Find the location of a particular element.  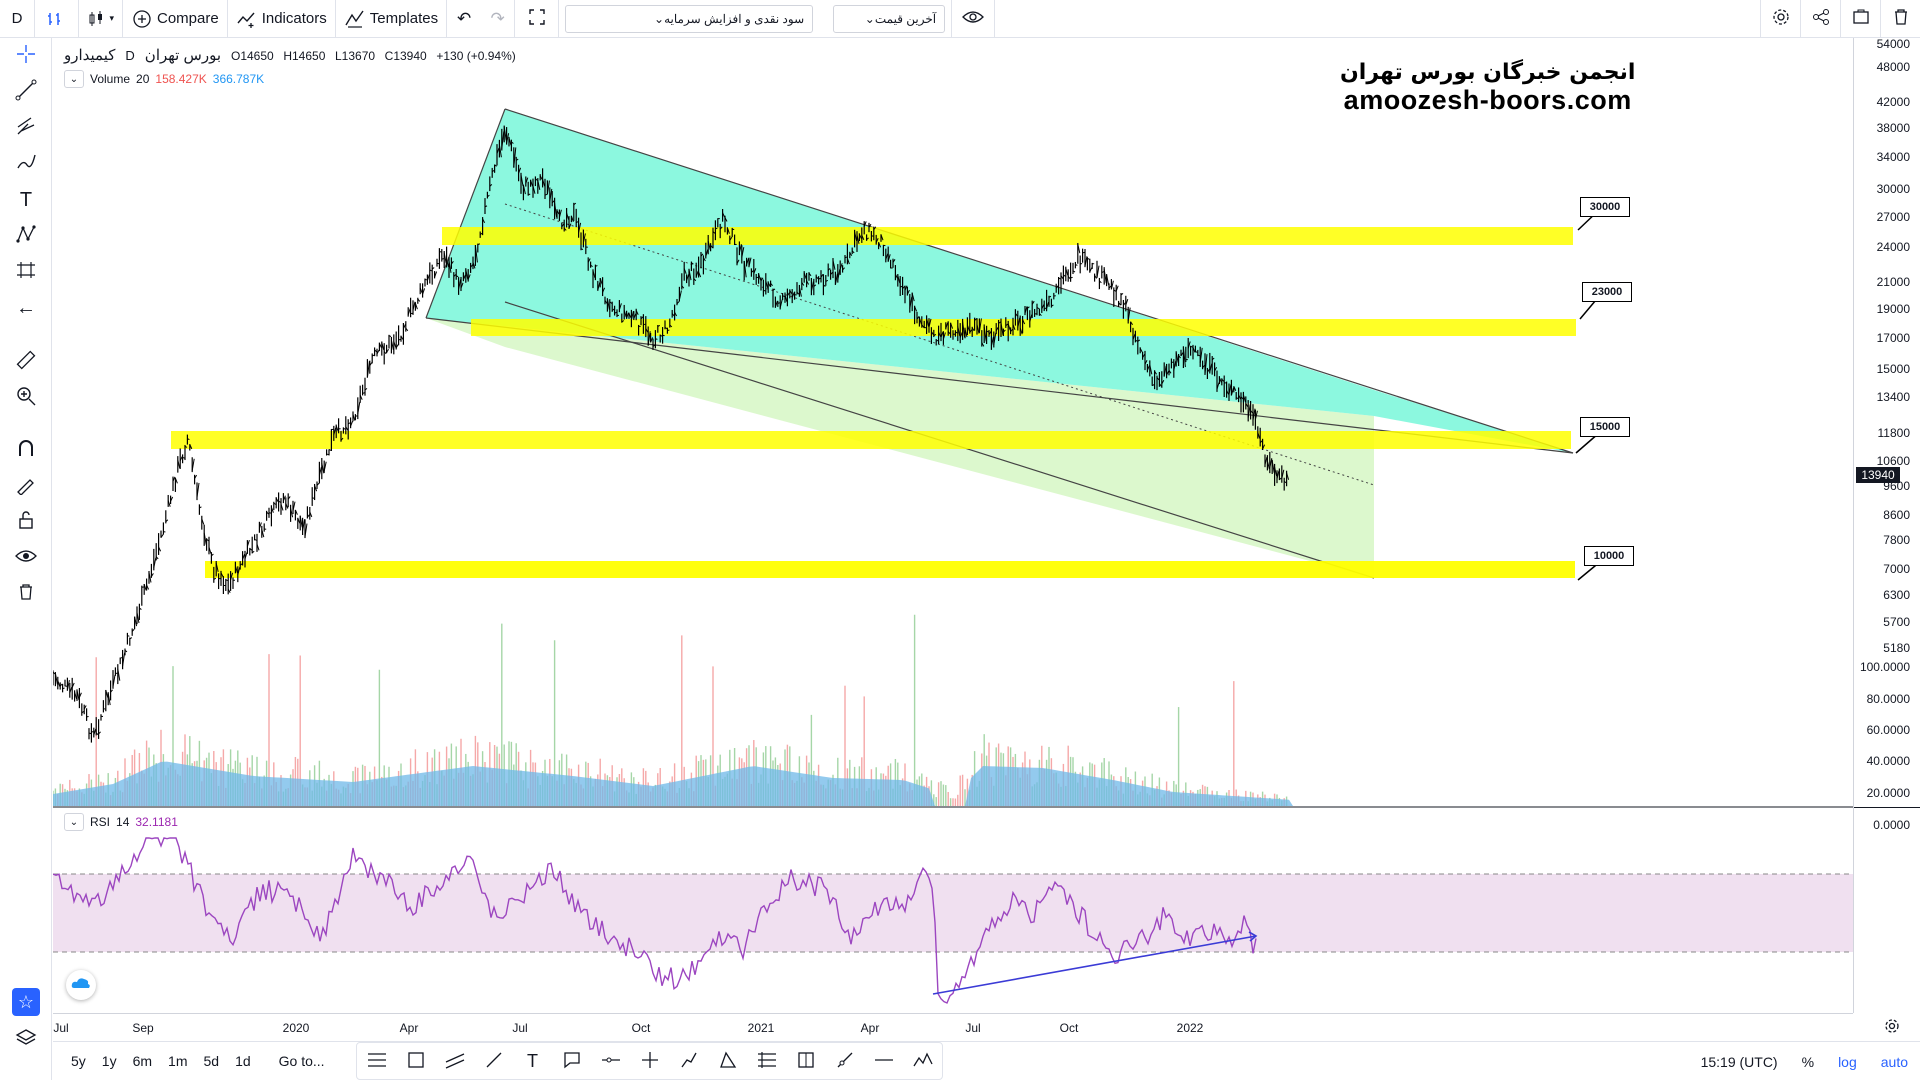

text-icon: T is located at coordinates (532, 1060).